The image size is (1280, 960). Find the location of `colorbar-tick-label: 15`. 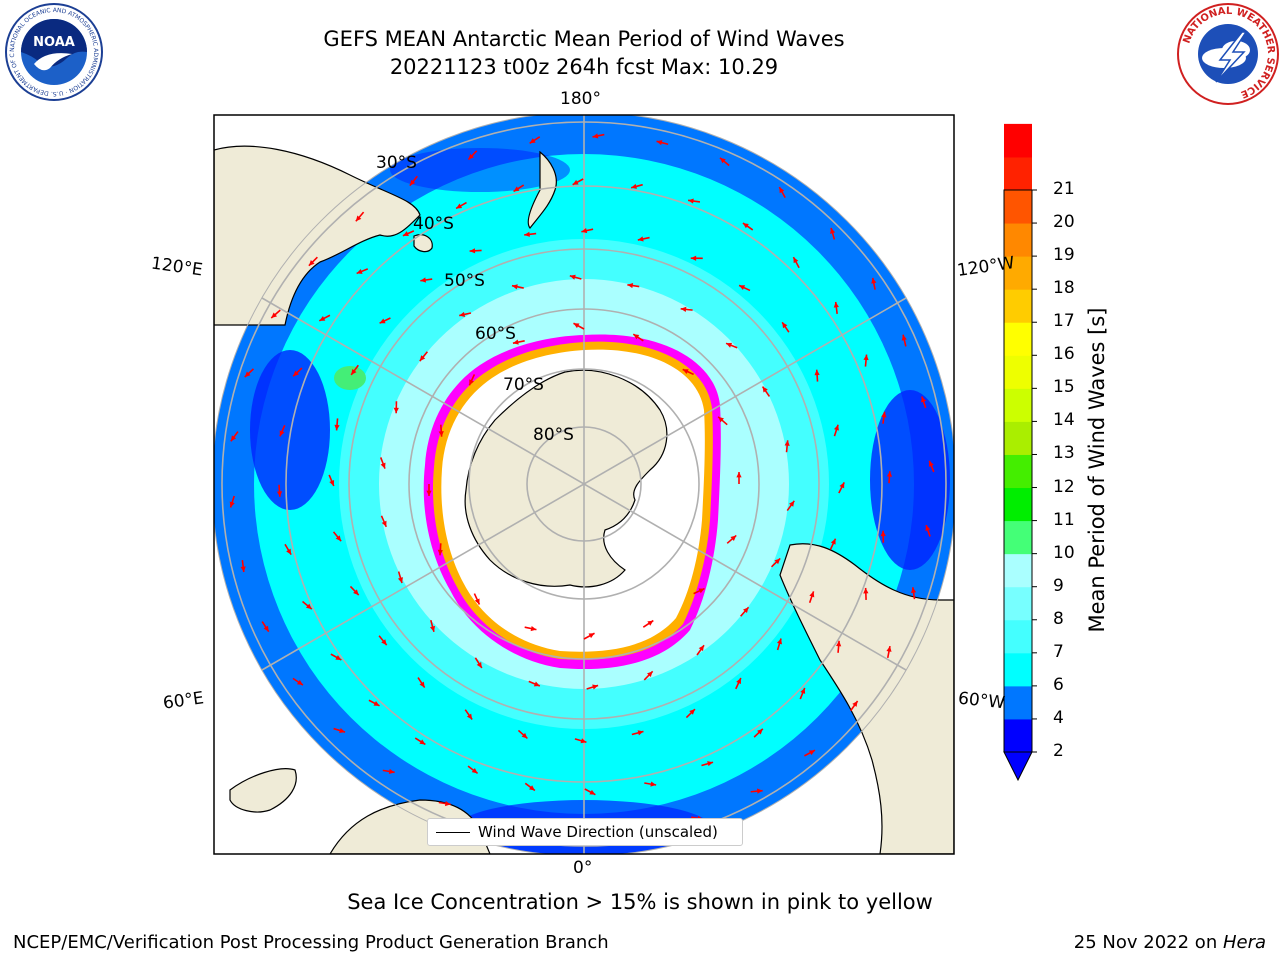

colorbar-tick-label: 15 is located at coordinates (1064, 387).